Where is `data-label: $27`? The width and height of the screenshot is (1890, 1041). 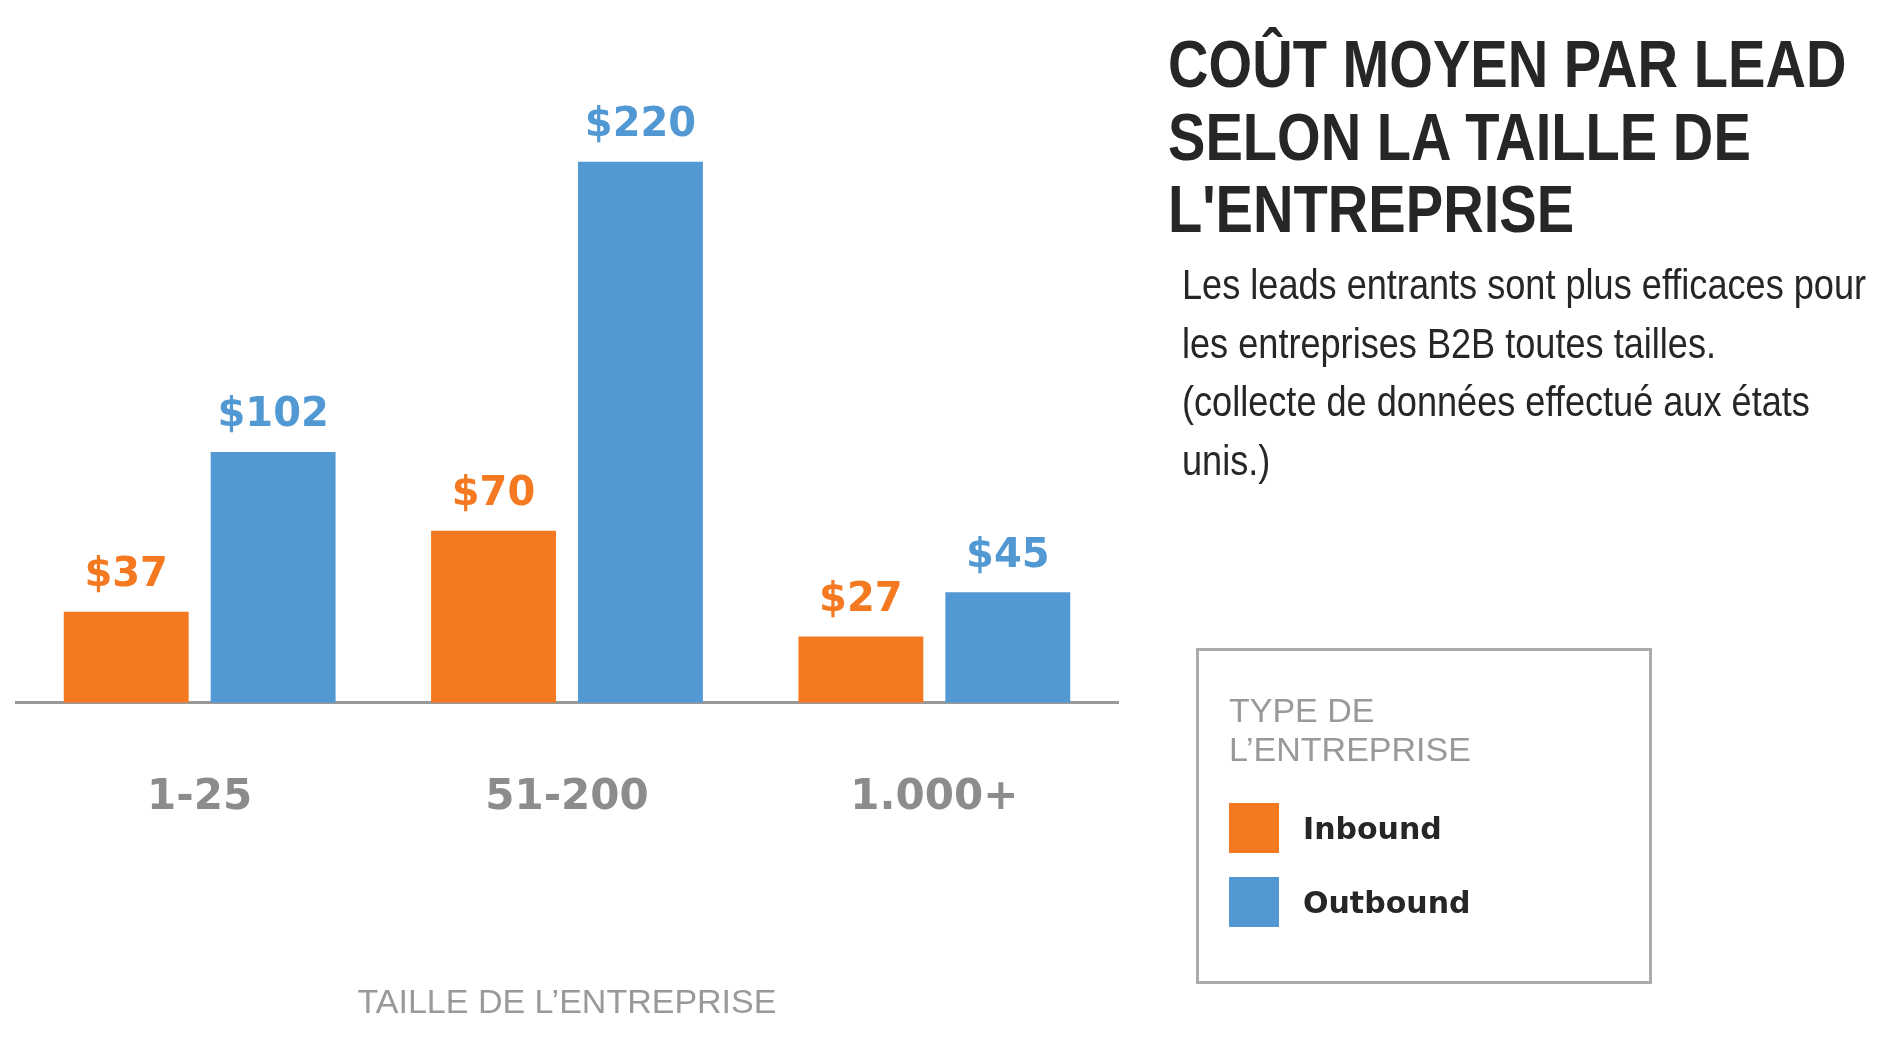
data-label: $27 is located at coordinates (861, 596).